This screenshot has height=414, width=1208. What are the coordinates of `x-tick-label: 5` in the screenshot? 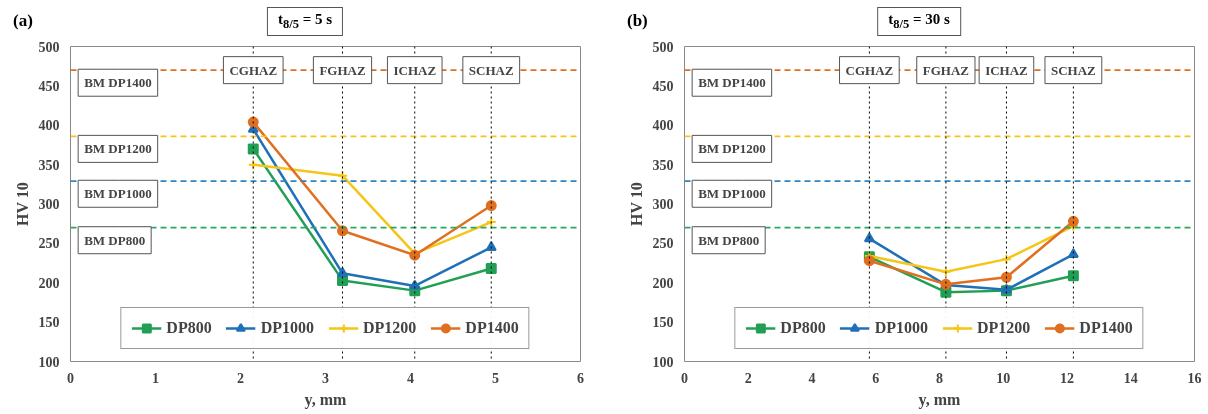 It's located at (495, 378).